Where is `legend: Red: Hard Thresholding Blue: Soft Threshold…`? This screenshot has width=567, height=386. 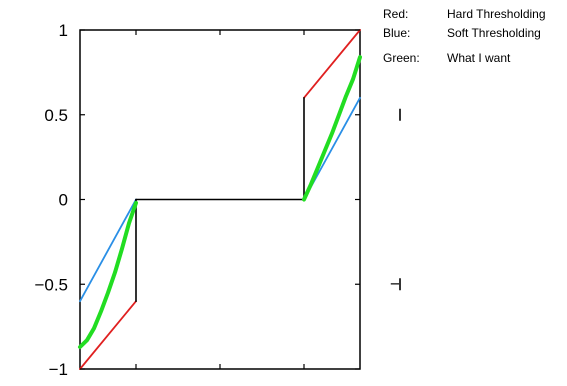 legend: Red: Hard Thresholding Blue: Soft Threshold… is located at coordinates (464, 36).